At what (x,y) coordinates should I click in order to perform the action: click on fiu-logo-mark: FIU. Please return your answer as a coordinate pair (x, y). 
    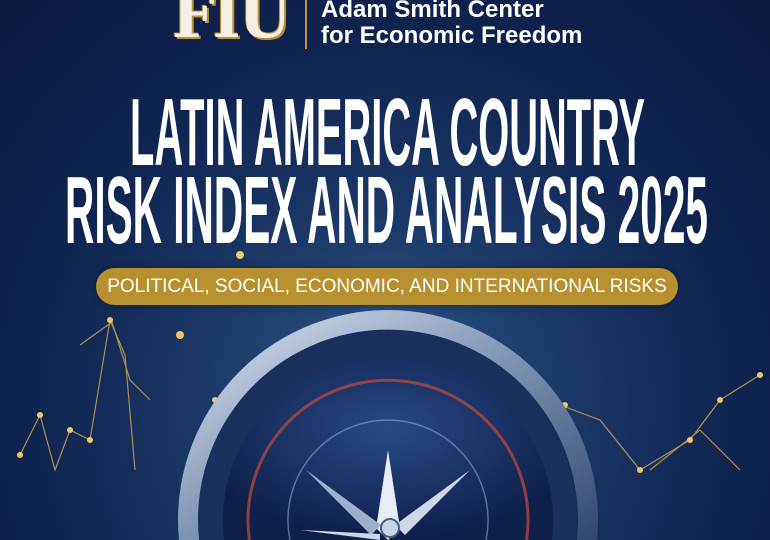
    Looking at the image, I should click on (231, 26).